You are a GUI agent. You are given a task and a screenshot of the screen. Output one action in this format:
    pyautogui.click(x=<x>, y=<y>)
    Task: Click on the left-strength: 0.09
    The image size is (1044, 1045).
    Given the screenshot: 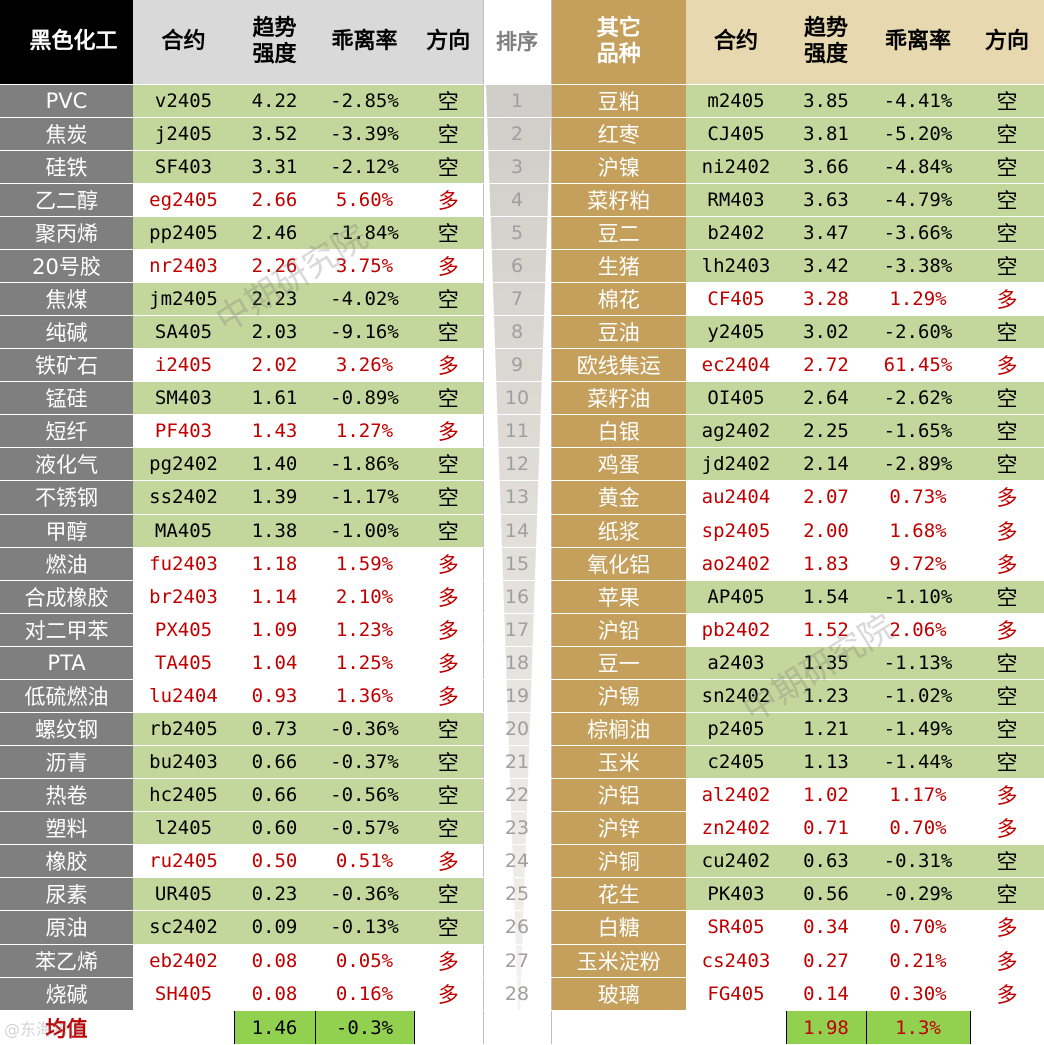 What is the action you would take?
    pyautogui.click(x=274, y=927)
    